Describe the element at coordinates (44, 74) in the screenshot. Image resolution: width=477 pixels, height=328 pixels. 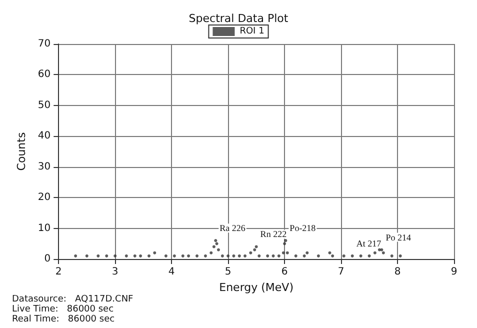
I see `y-tick-label: 60` at that location.